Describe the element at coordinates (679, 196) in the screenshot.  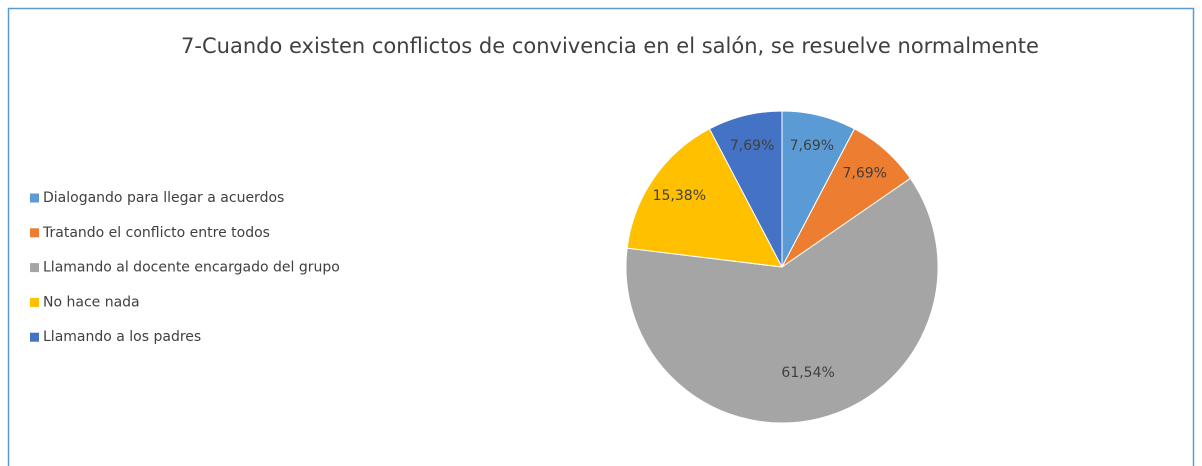
I see `data-label: 15,38%` at that location.